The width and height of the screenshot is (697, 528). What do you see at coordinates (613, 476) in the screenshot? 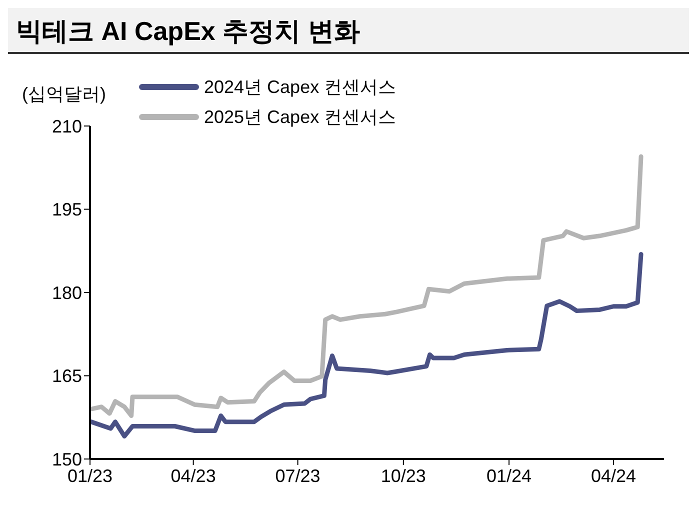
I see `x-tick-label: 04/24` at bounding box center [613, 476].